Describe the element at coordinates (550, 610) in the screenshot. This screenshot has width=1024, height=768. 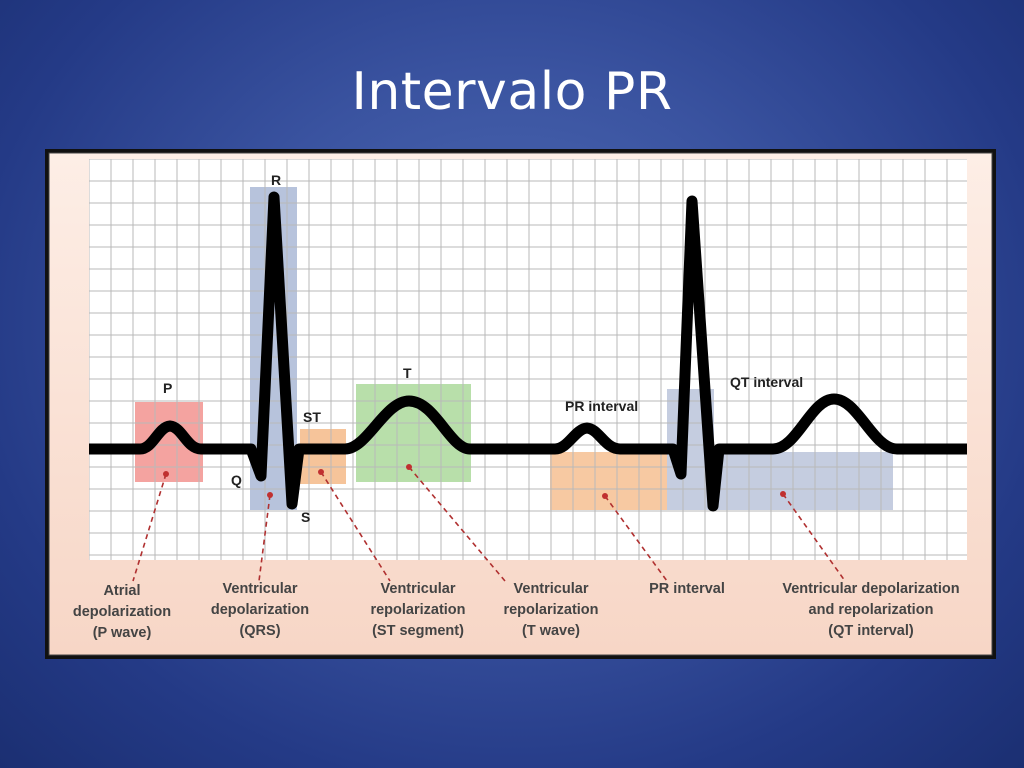
I see `caption-4-line-2: repolarization` at that location.